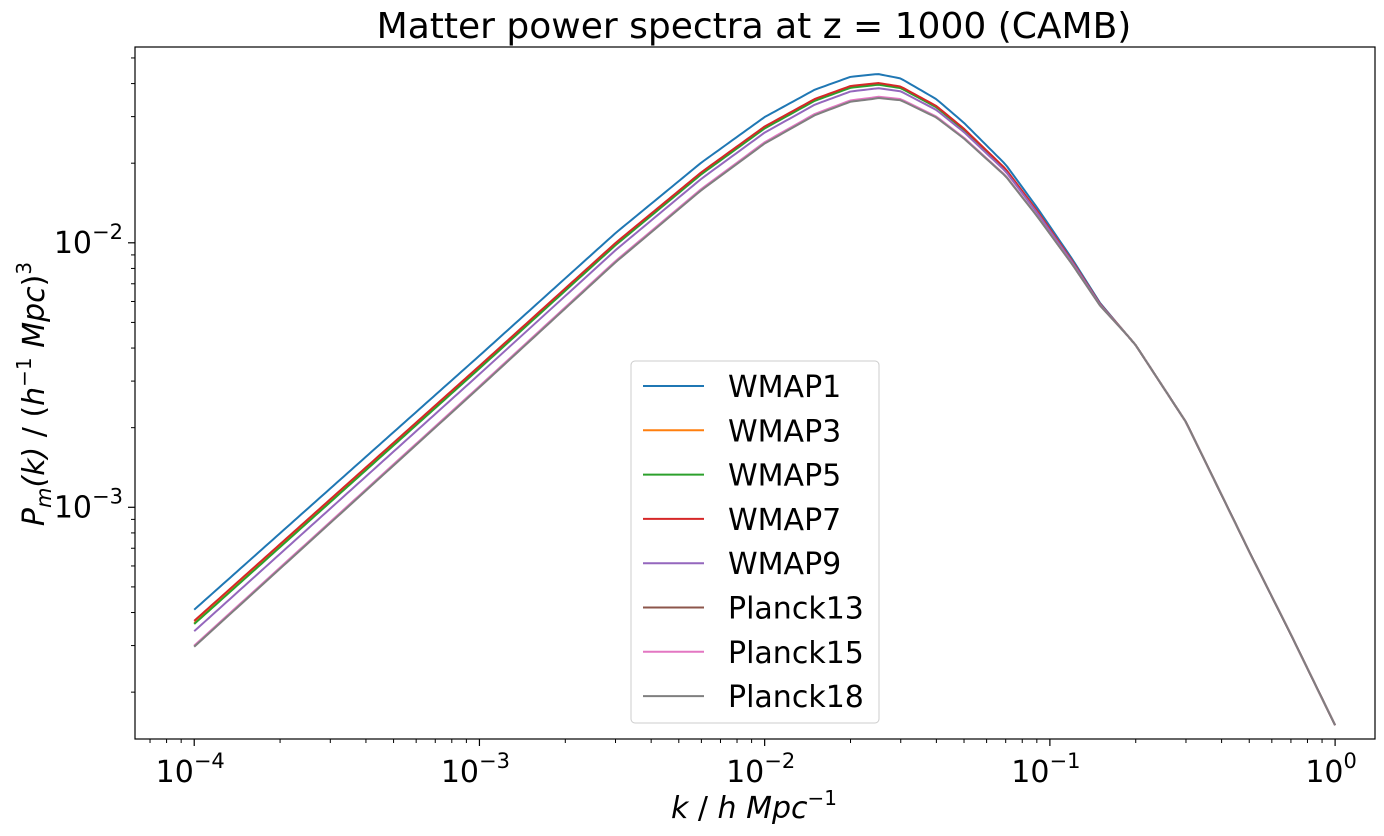  I want to click on legend-label-wmap3: WMAP3, so click(784, 431).